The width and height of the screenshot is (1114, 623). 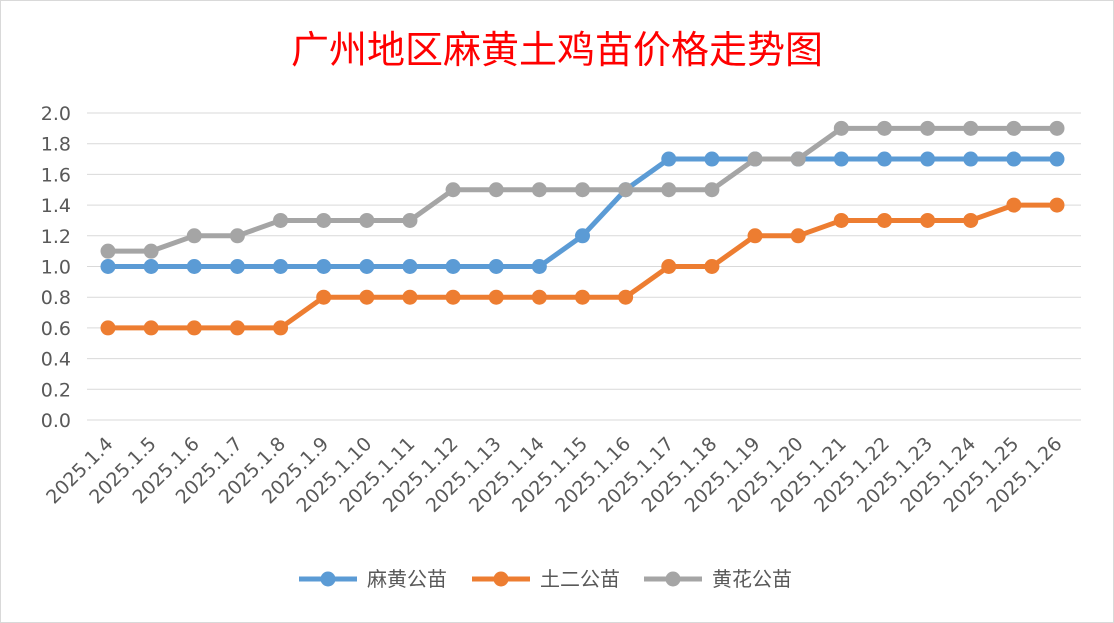 I want to click on legend-entry: 土二公苗, so click(x=546, y=579).